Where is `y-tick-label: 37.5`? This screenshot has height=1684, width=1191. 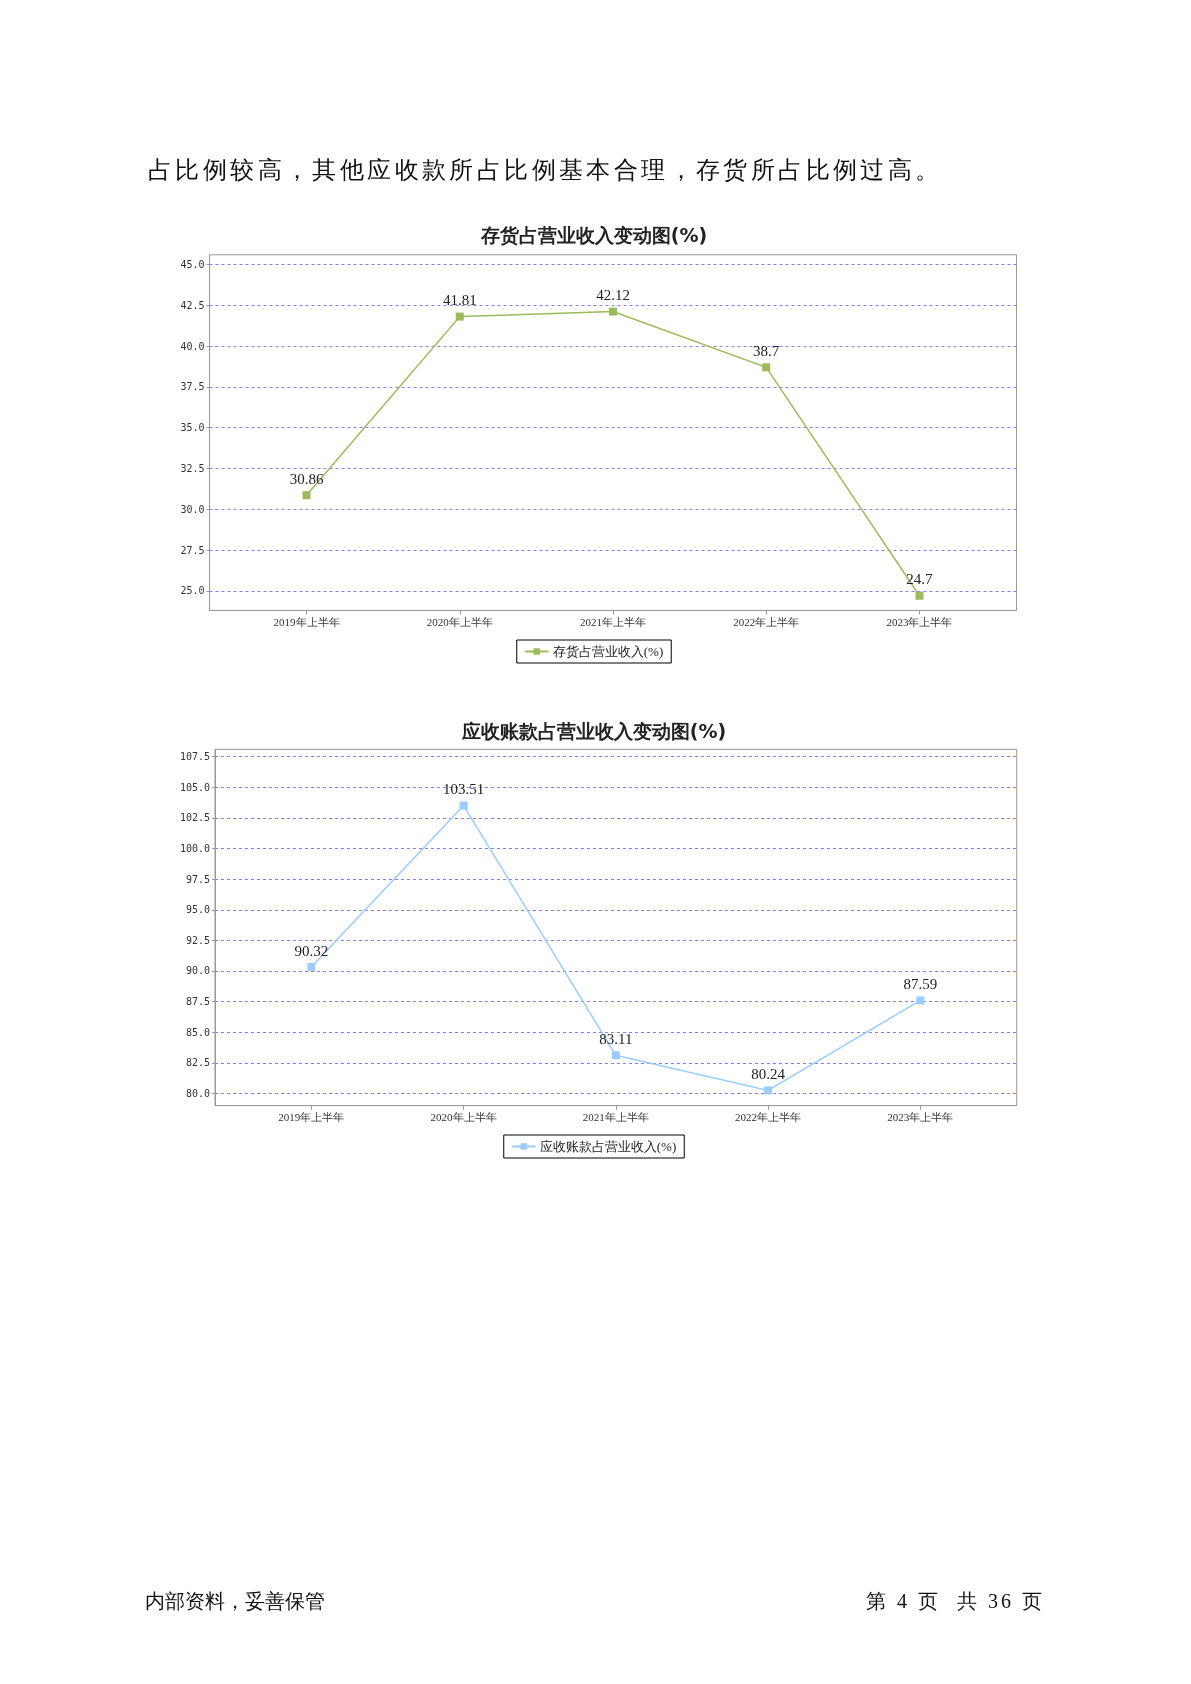
y-tick-label: 37.5 is located at coordinates (192, 387).